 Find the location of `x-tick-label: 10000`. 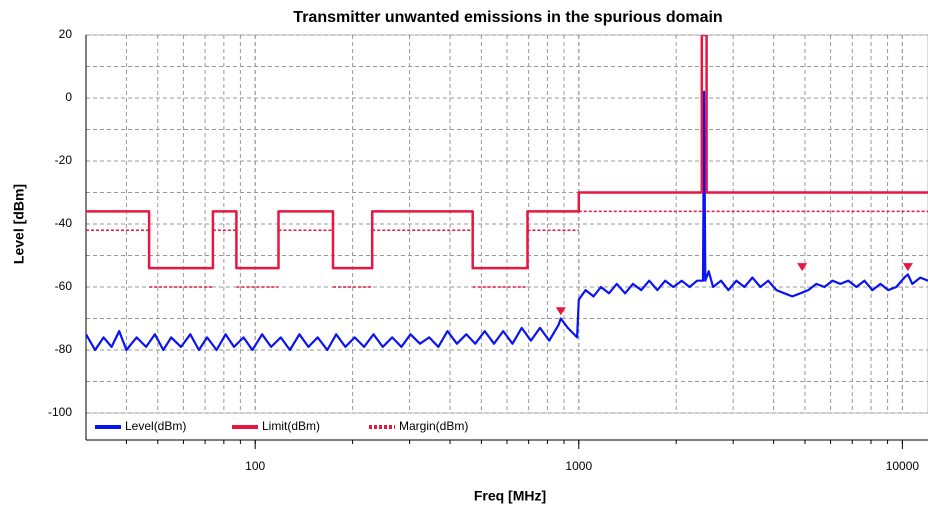

x-tick-label: 10000 is located at coordinates (903, 466).